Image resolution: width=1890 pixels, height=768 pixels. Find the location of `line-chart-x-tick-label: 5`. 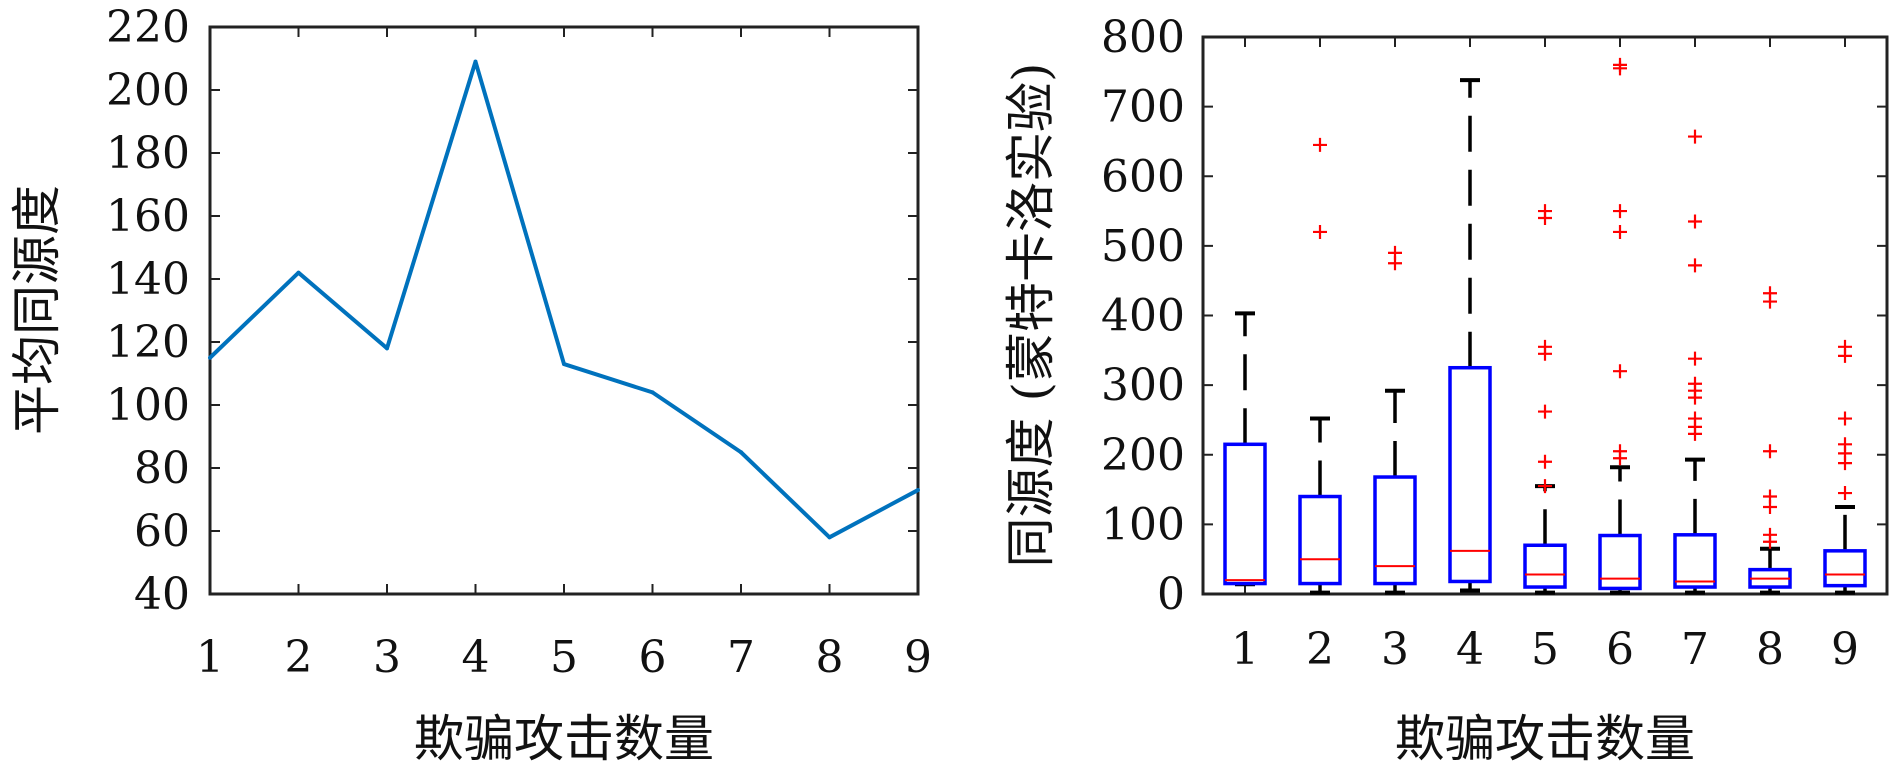

line-chart-x-tick-label: 5 is located at coordinates (564, 657).